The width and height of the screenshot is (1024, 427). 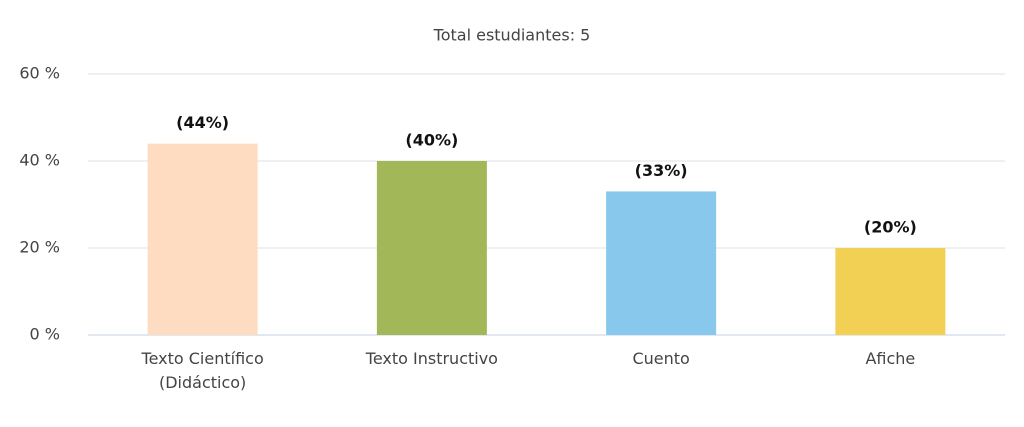 I want to click on x-tick-label: Texto Instructivo, so click(x=431, y=358).